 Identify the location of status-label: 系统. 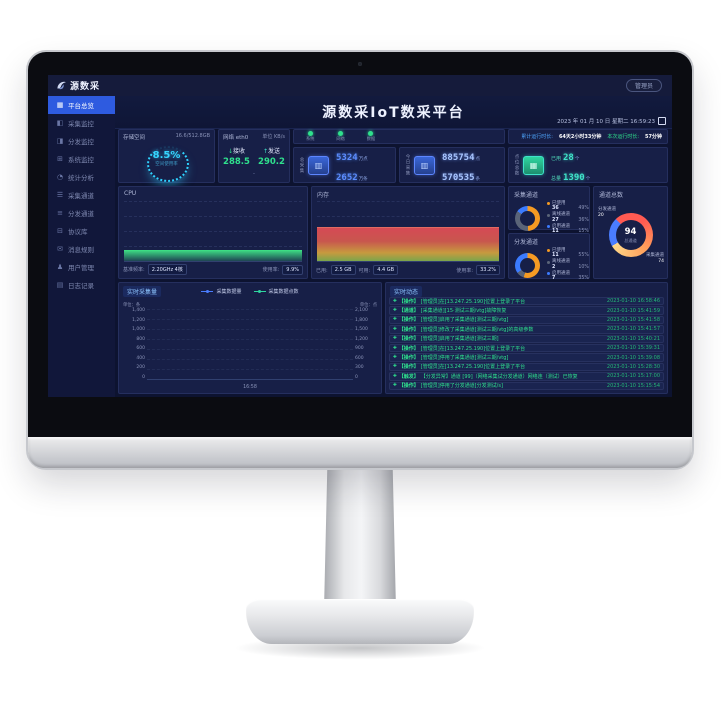
(310, 139).